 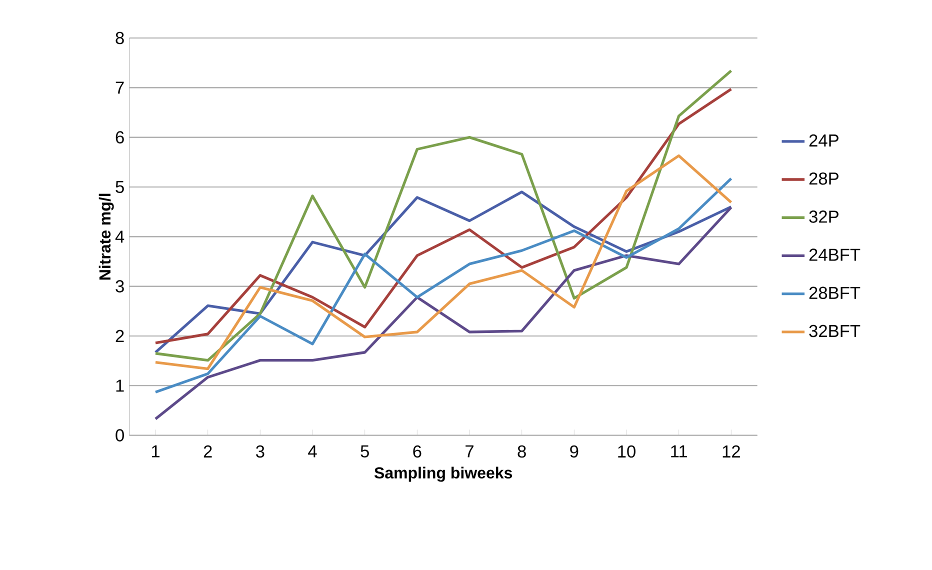 What do you see at coordinates (731, 451) in the screenshot?
I see `x-tick-label: 12` at bounding box center [731, 451].